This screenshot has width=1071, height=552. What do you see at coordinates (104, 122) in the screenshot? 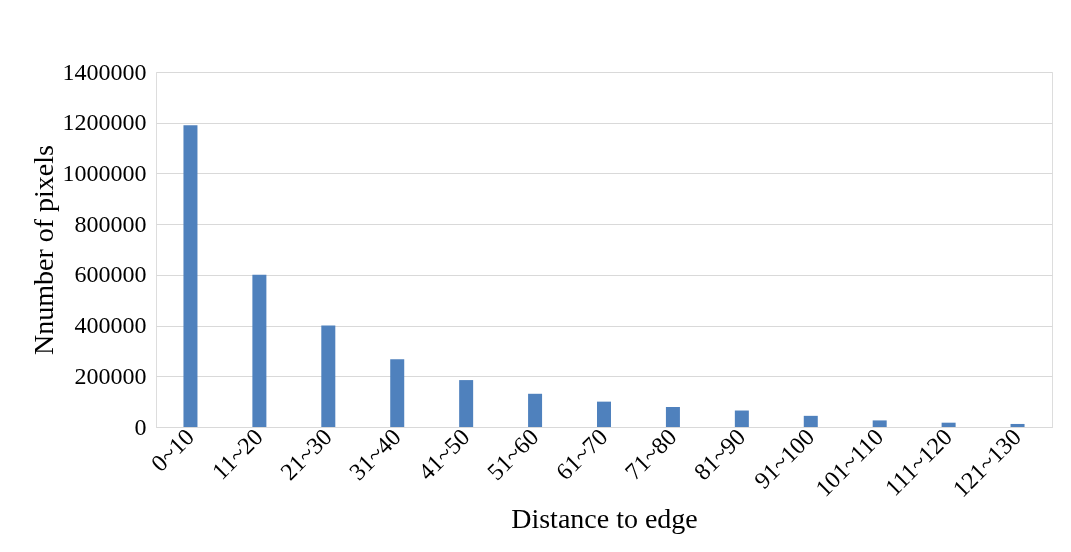
I see `y-tick-label: 1200000` at bounding box center [104, 122].